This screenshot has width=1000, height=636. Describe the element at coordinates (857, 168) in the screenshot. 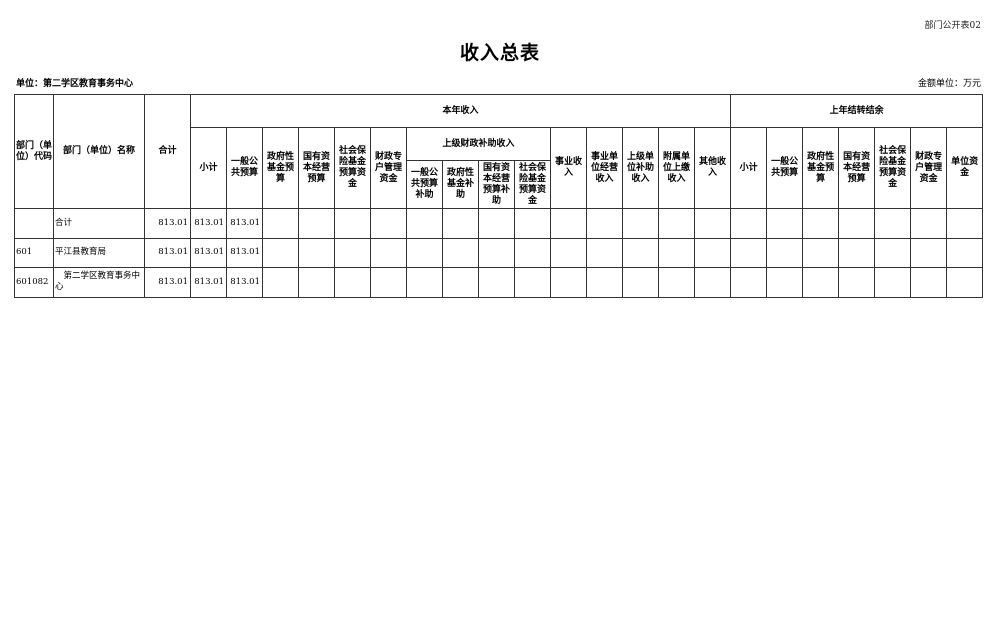

I see `header-prior-col: 国有资本经营预算` at that location.